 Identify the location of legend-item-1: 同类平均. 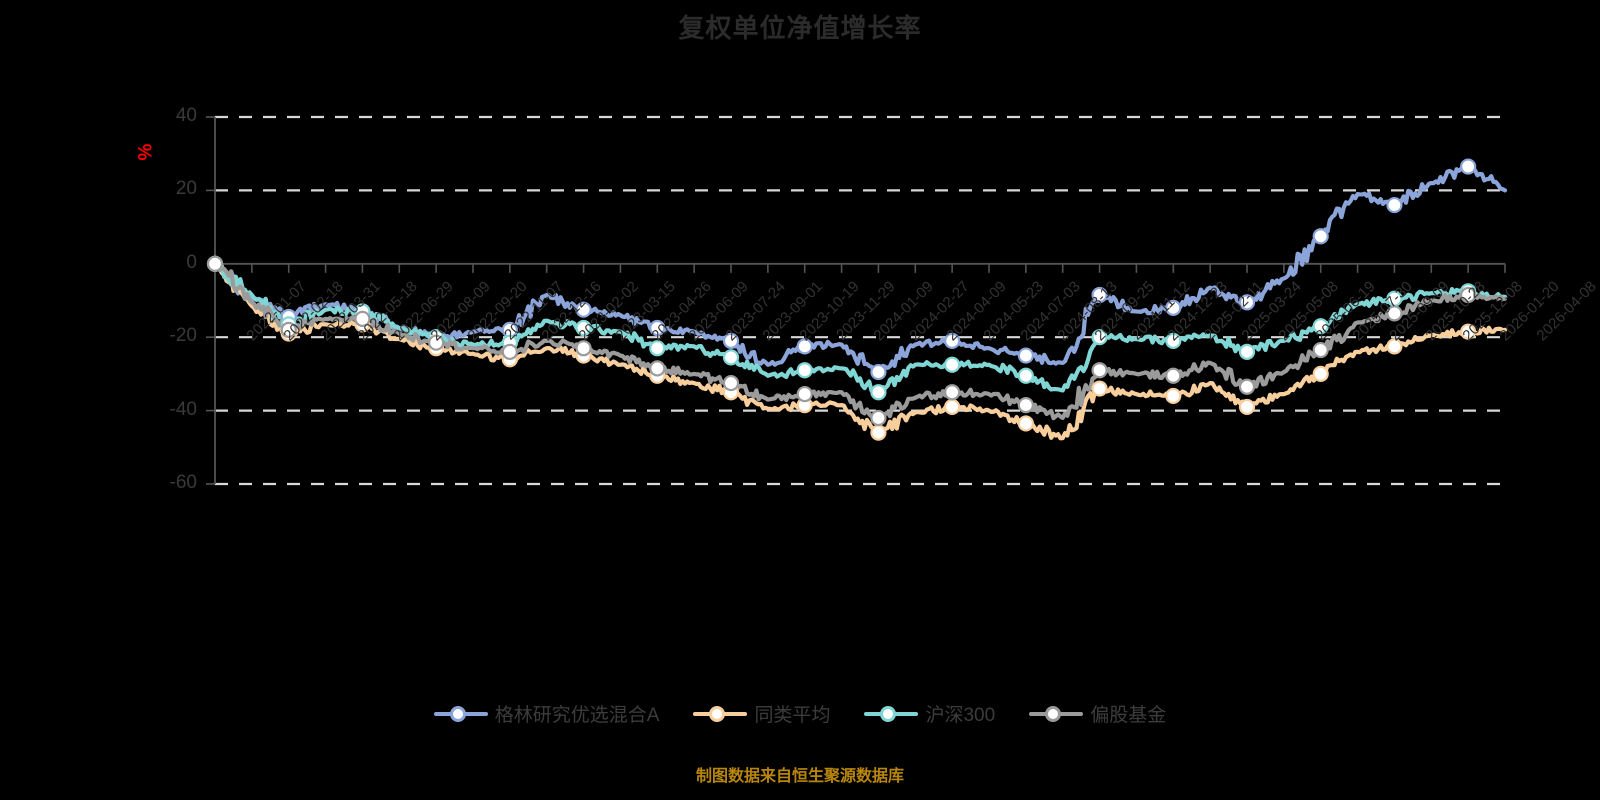
(761, 713).